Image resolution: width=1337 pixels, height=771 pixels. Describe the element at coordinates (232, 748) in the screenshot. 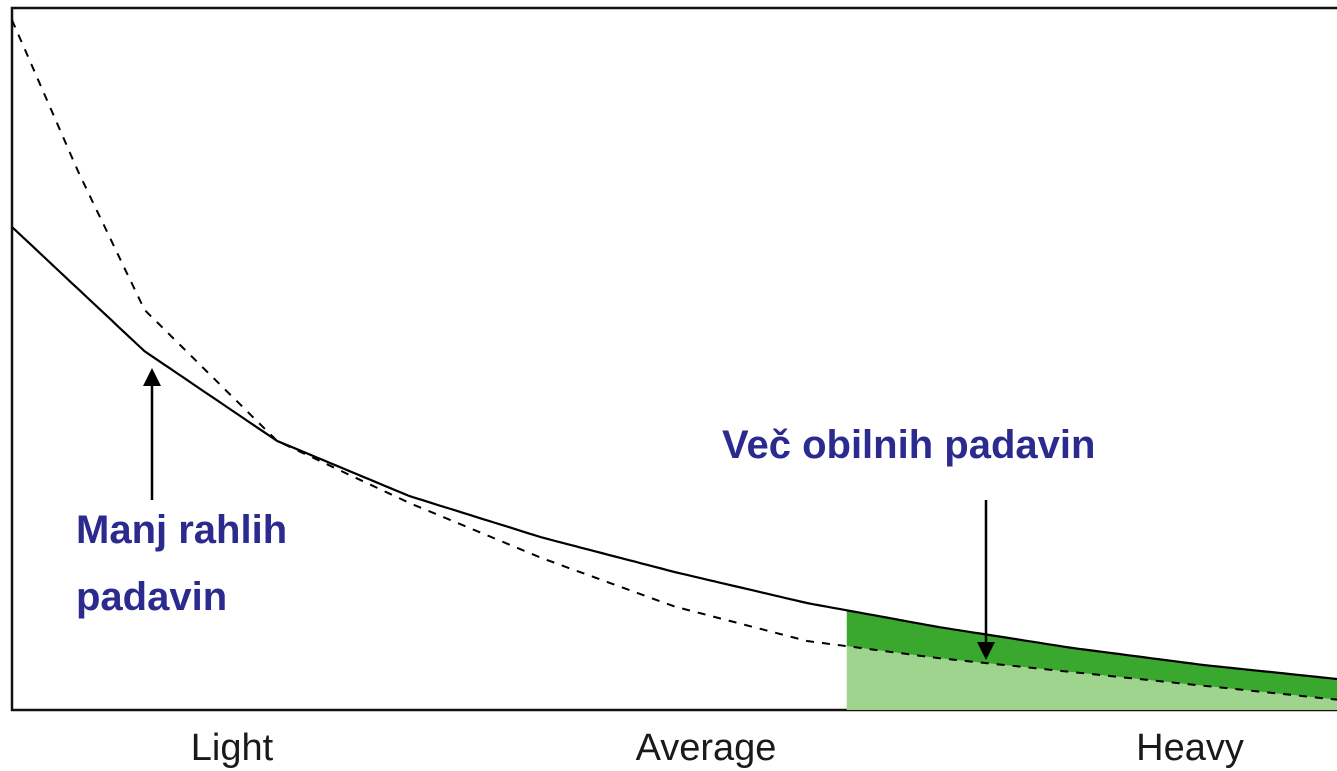

I see `x-tick-label-light: Light` at that location.